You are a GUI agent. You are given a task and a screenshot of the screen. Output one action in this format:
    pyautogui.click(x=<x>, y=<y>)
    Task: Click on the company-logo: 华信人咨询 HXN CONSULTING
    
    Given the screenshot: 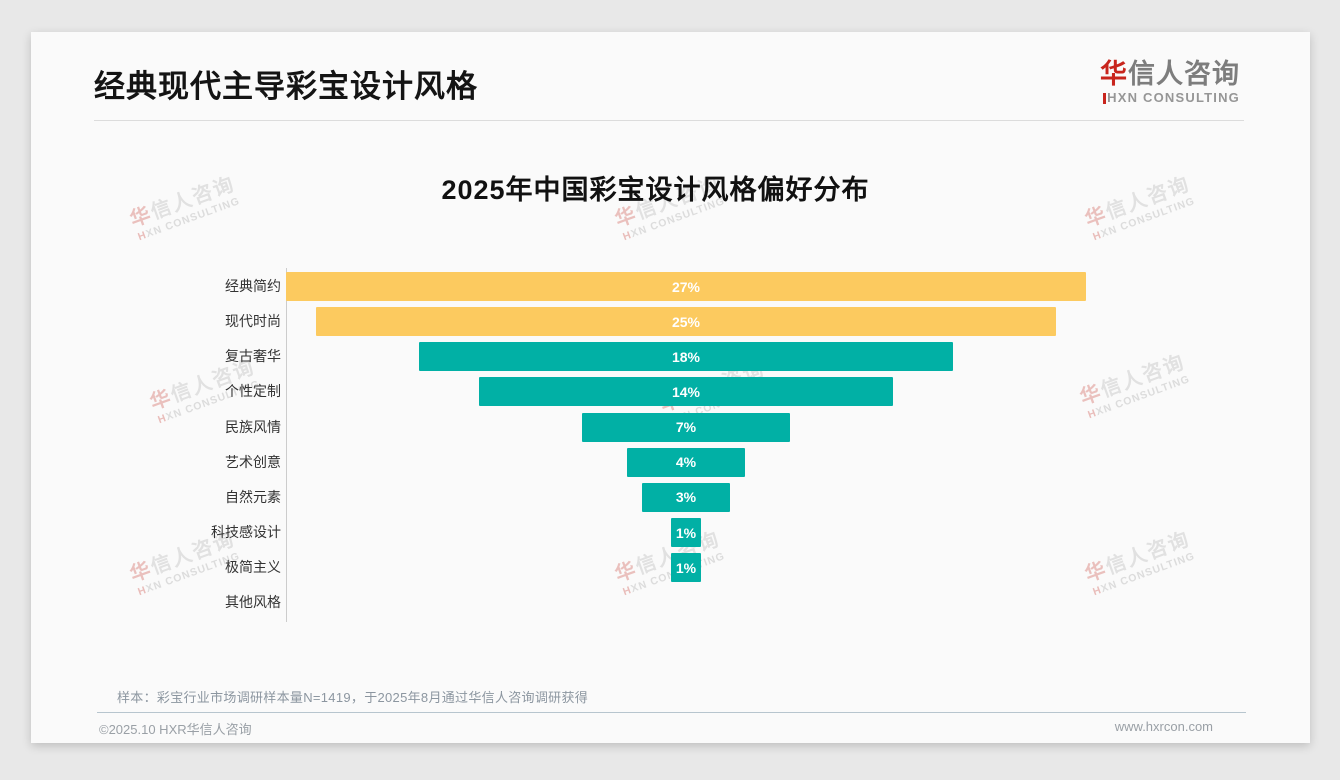 What is the action you would take?
    pyautogui.click(x=1170, y=82)
    